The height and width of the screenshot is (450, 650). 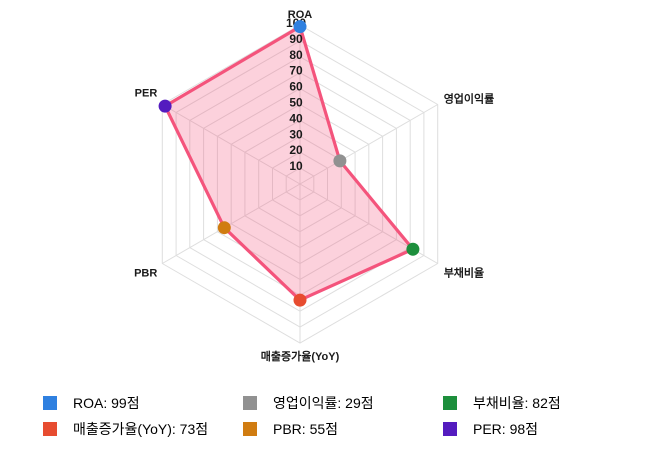 I want to click on tick-label: 70, so click(x=296, y=71).